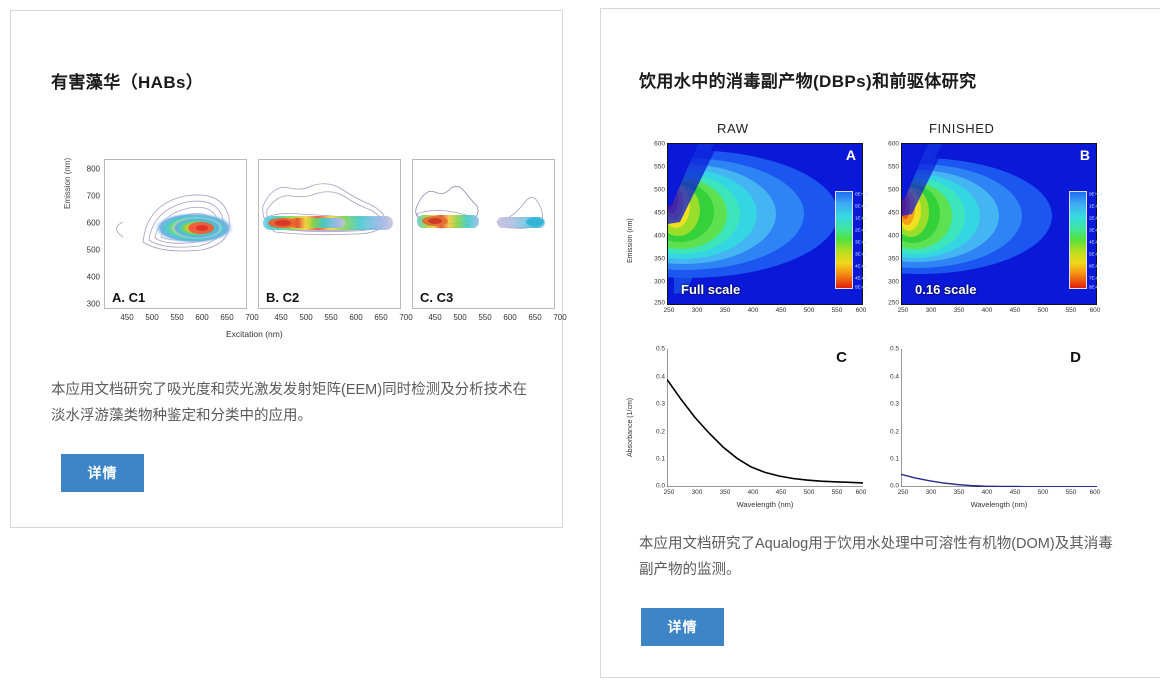 This screenshot has width=1160, height=696. What do you see at coordinates (765, 311) in the screenshot?
I see `dbps-a-x-ticks: 250 300 350 400 450 500 550 600` at bounding box center [765, 311].